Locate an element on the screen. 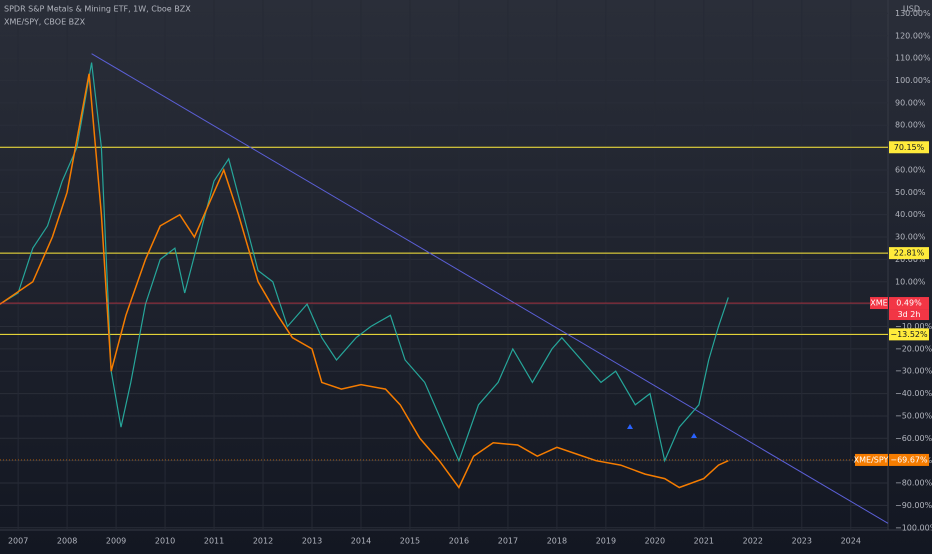 Image resolution: width=932 pixels, height=554 pixels. series-name: XME is located at coordinates (878, 303).